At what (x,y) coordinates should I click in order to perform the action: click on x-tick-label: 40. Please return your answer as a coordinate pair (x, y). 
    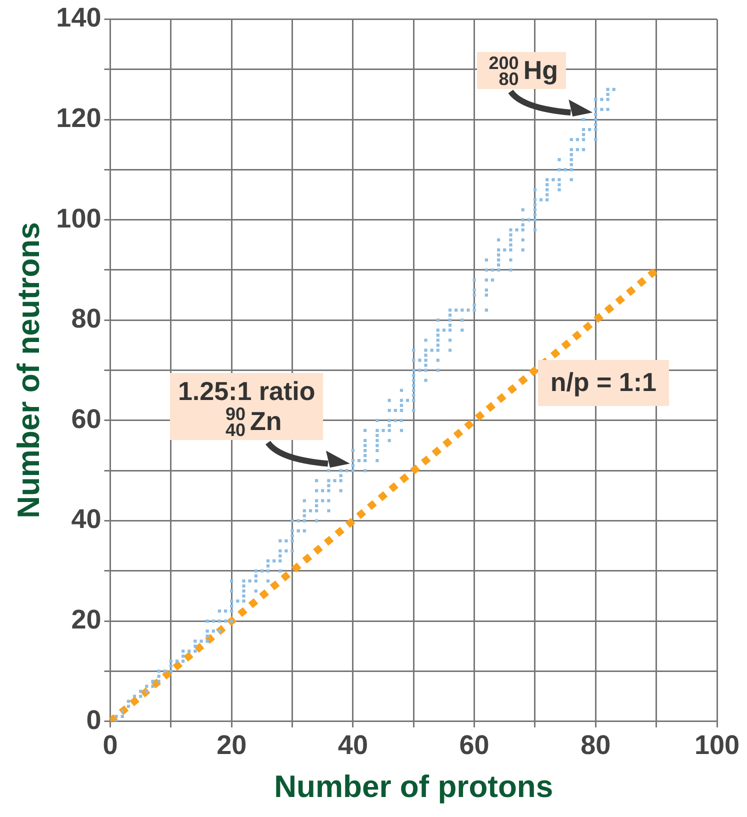
    Looking at the image, I should click on (353, 745).